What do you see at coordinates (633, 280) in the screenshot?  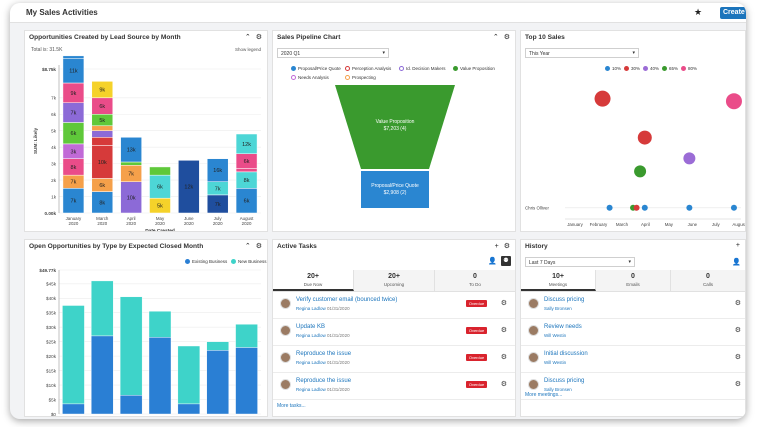 I see `tab-emails: 0 Emails` at bounding box center [633, 280].